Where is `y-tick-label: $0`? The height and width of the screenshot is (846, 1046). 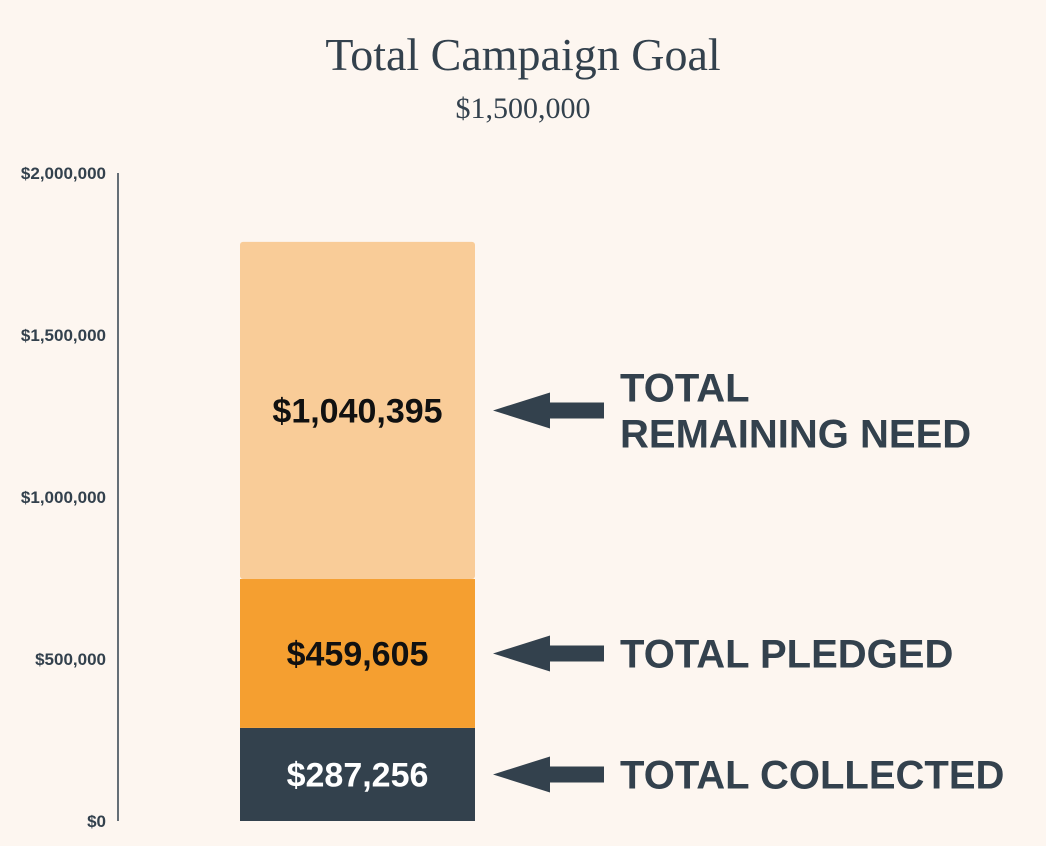 y-tick-label: $0 is located at coordinates (96, 821).